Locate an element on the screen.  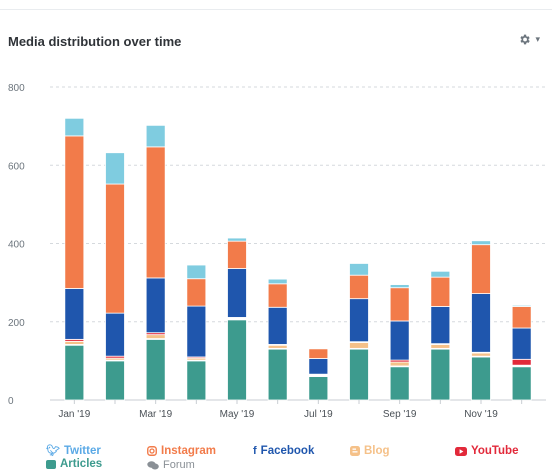
instagram-icon is located at coordinates (152, 451).